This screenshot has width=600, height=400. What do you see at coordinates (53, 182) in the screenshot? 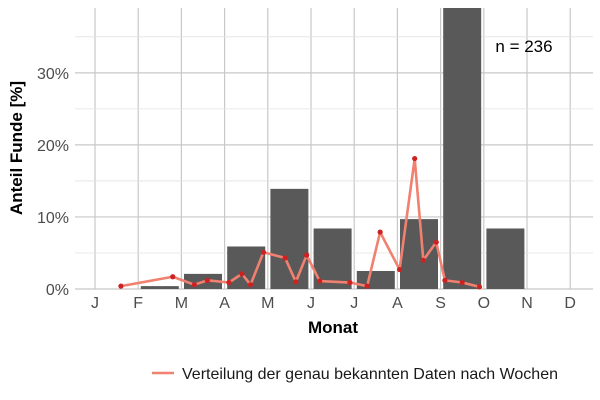
I see `y-tick-labels: 0% 10% 20% 30%` at bounding box center [53, 182].